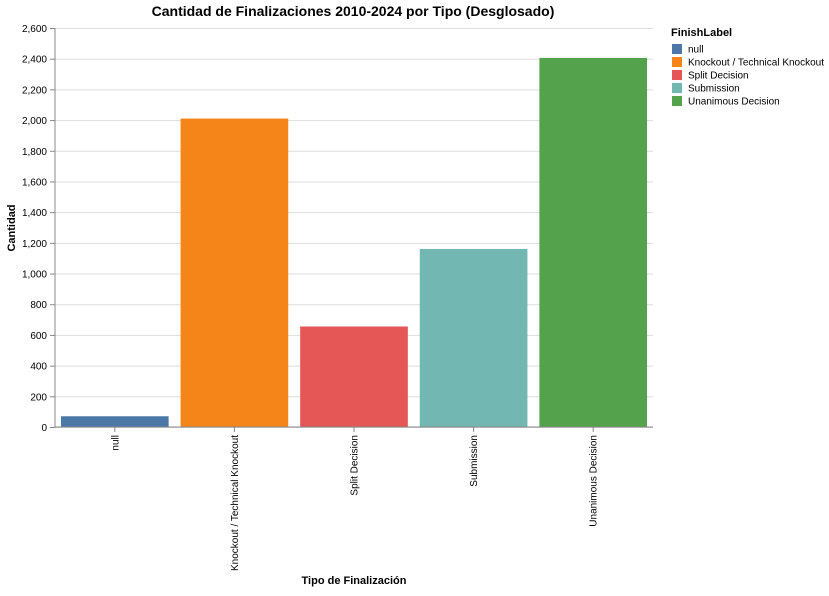 Image resolution: width=829 pixels, height=596 pixels. I want to click on legend-label: null, so click(696, 50).